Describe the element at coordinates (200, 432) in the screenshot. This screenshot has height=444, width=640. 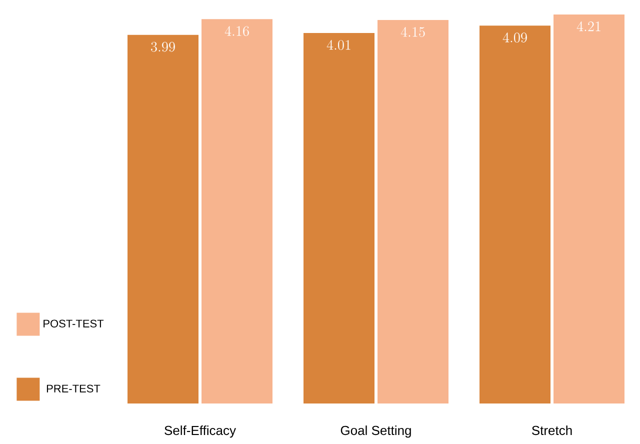
I see `x-tick-label: Self-Efficacy` at that location.